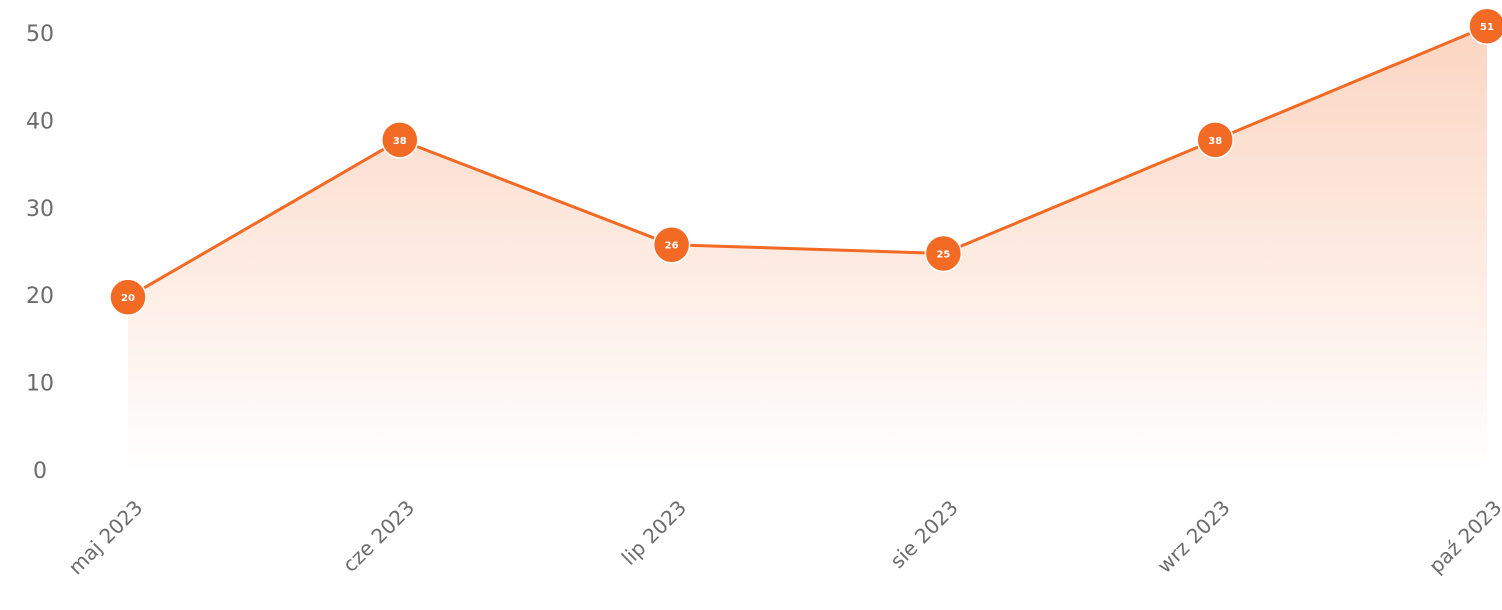  What do you see at coordinates (106, 537) in the screenshot?
I see `x-tick-label: maj 2023` at bounding box center [106, 537].